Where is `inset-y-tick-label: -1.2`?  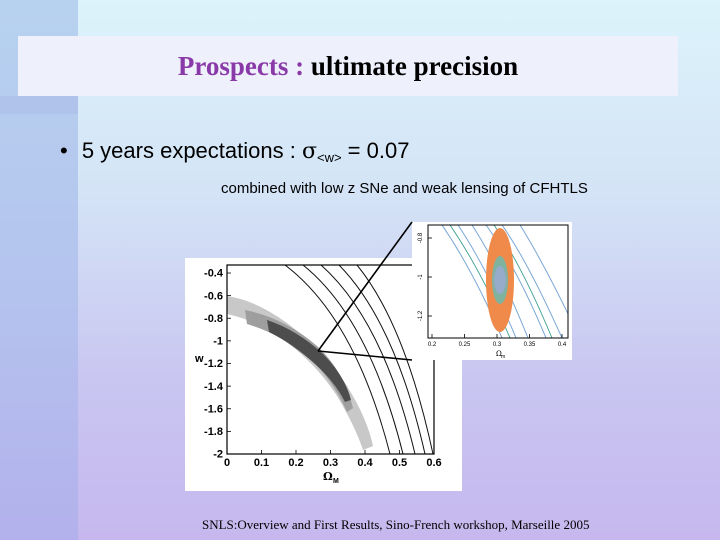
inset-y-tick-label: -1.2 is located at coordinates (421, 315).